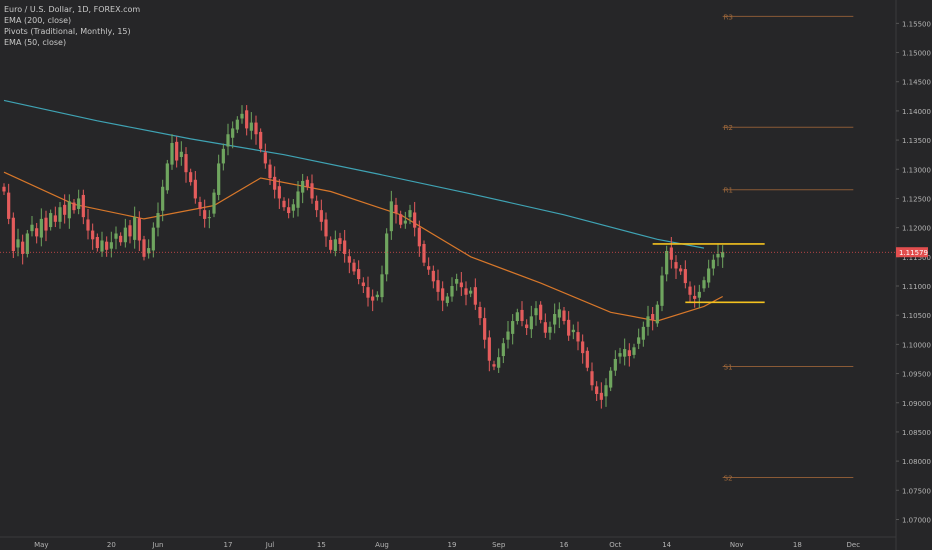 The image size is (932, 550). Describe the element at coordinates (382, 545) in the screenshot. I see `time-tick-label: Aug` at that location.